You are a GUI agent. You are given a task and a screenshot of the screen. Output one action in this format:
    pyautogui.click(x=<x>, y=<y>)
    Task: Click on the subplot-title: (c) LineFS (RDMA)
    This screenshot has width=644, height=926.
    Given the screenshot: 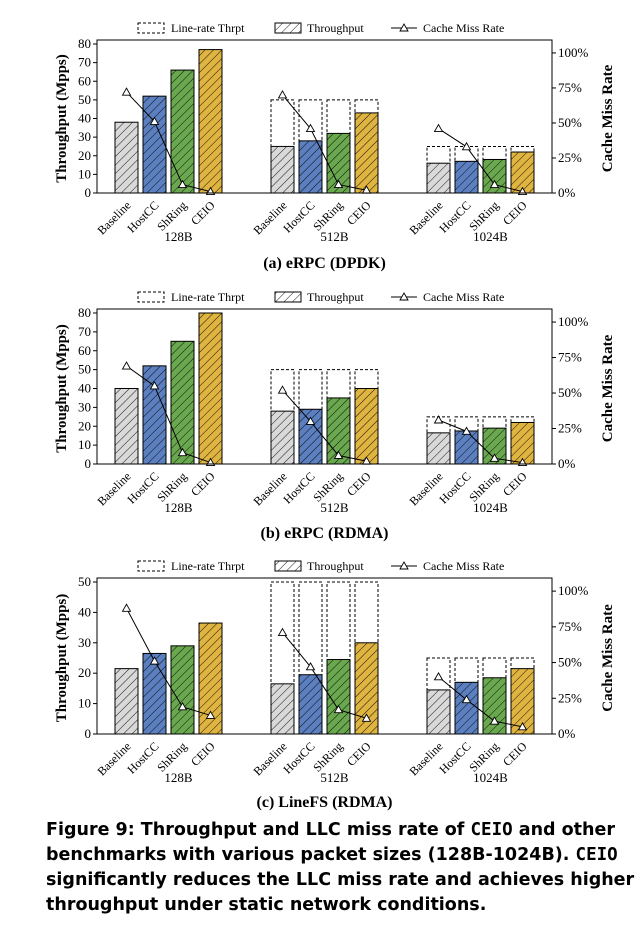 What is the action you would take?
    pyautogui.click(x=325, y=802)
    